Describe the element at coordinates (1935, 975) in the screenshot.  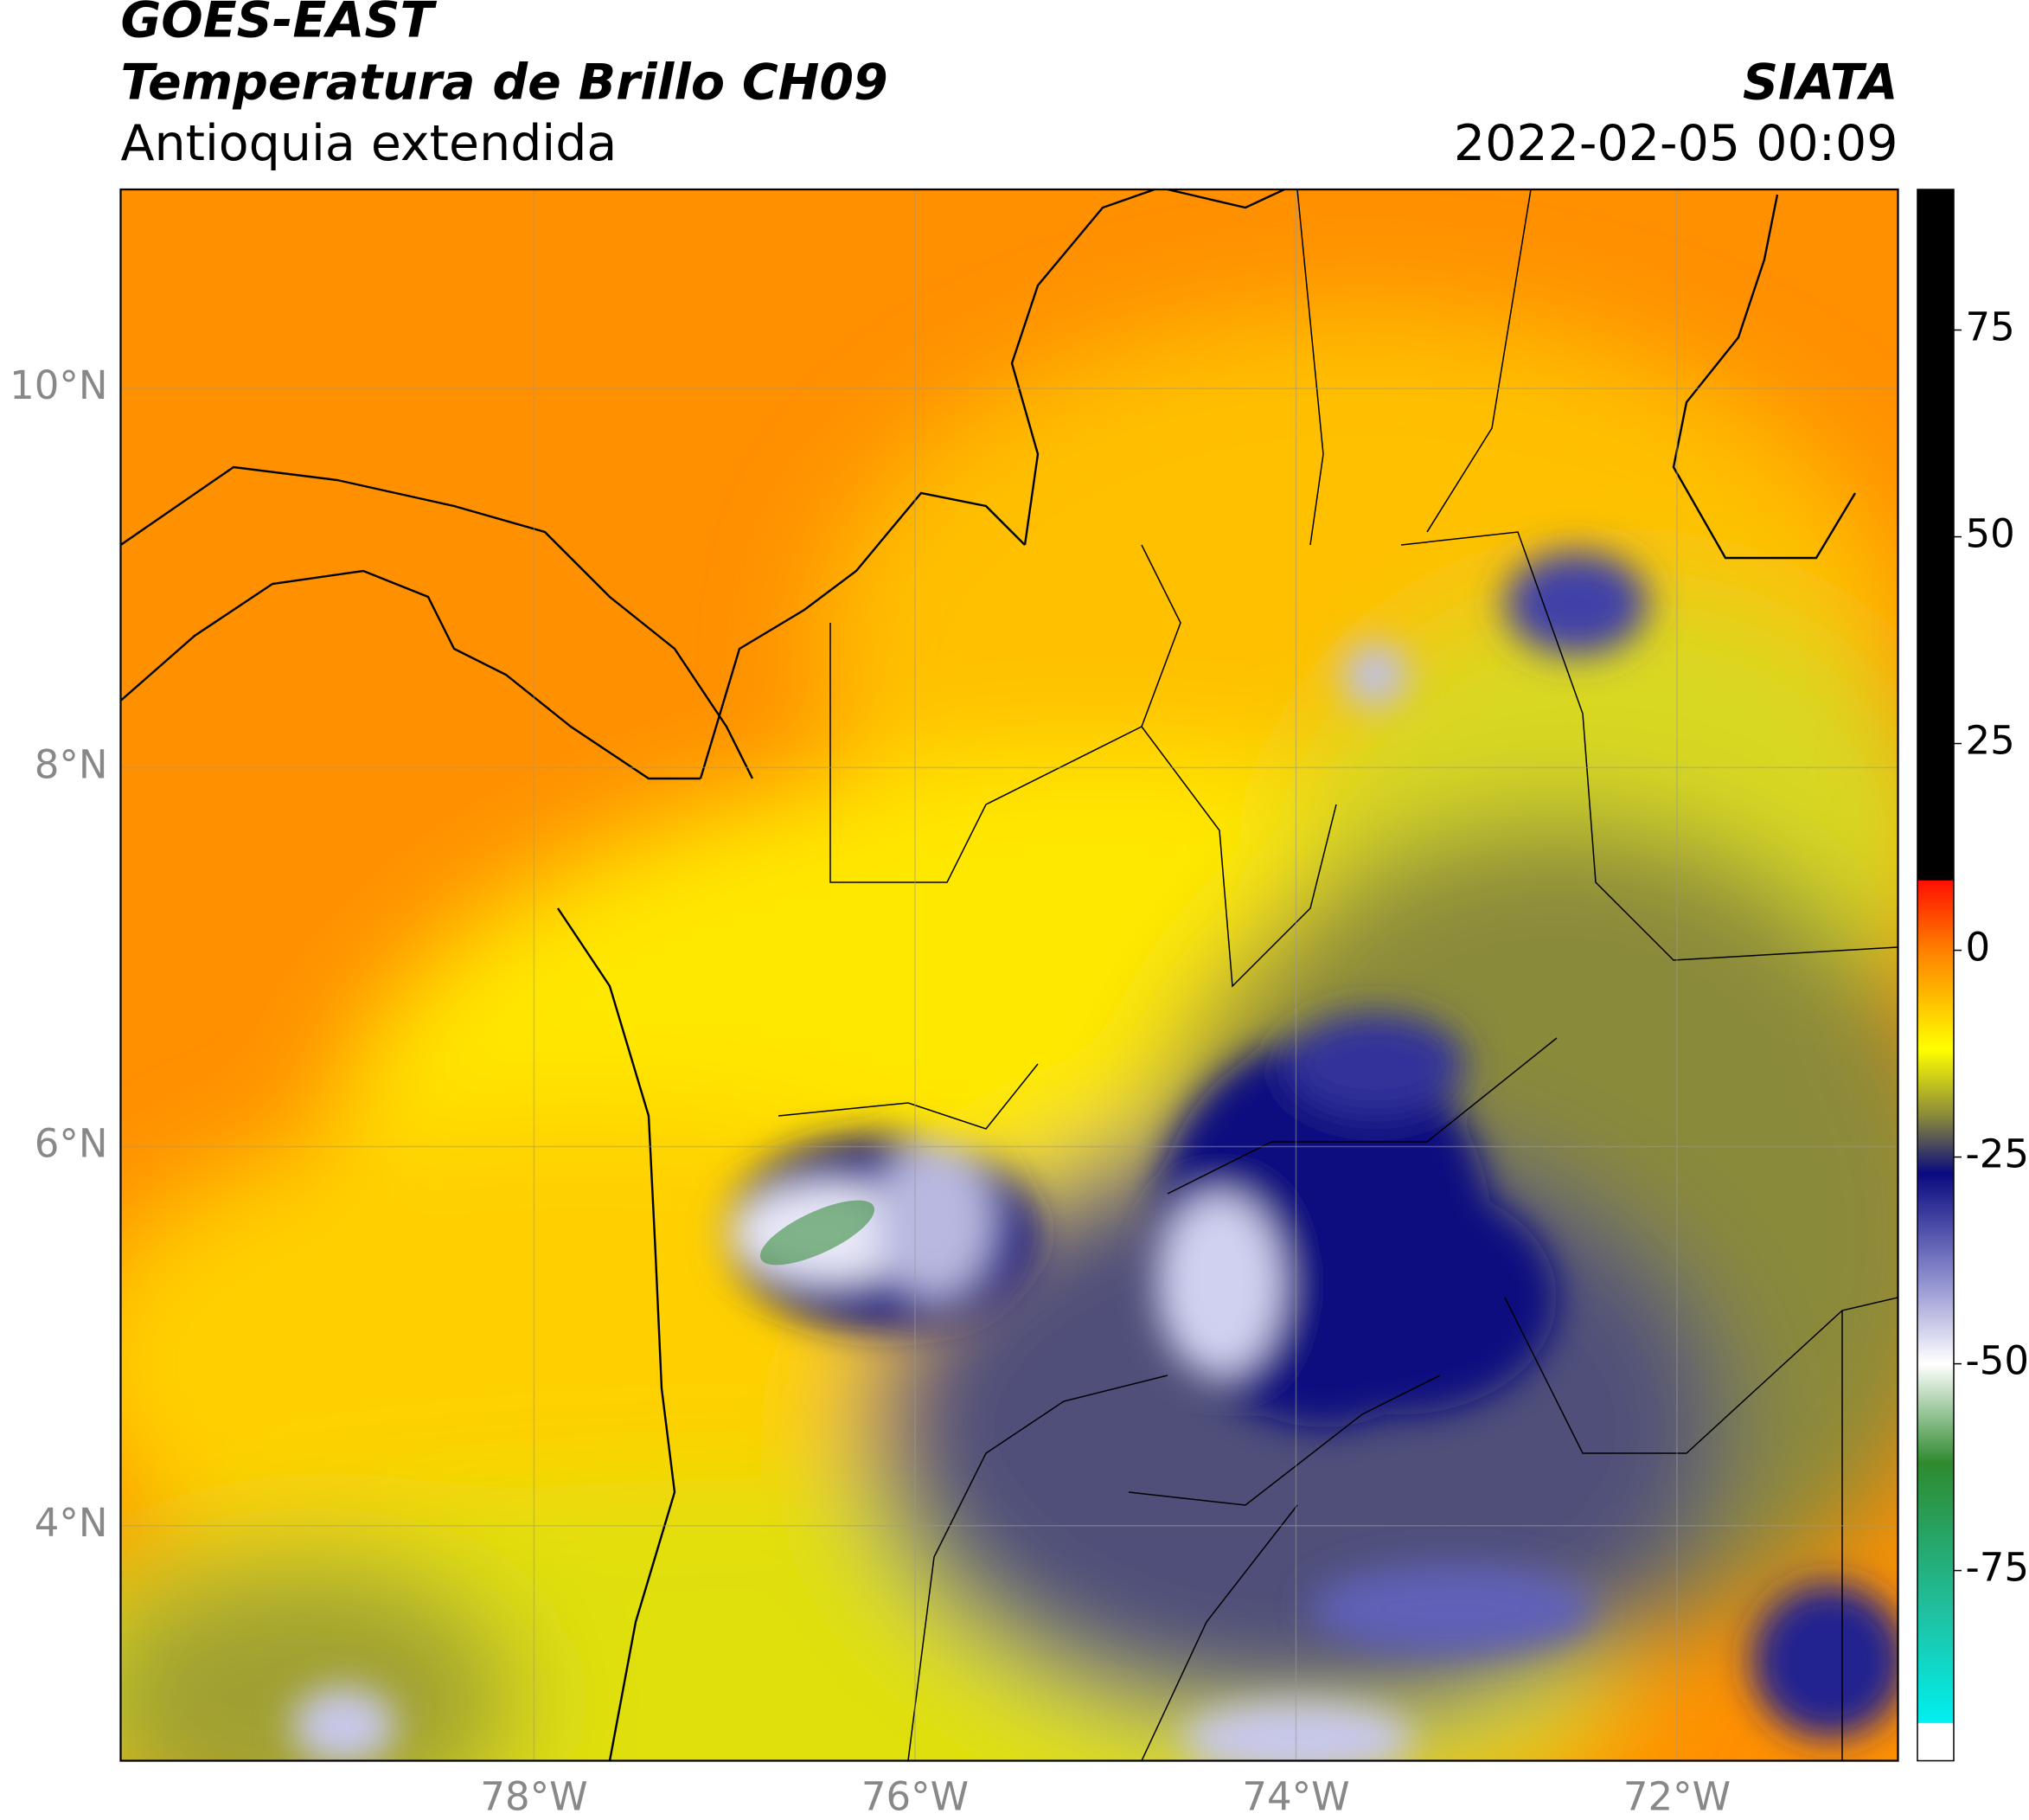
I see `colorbar` at that location.